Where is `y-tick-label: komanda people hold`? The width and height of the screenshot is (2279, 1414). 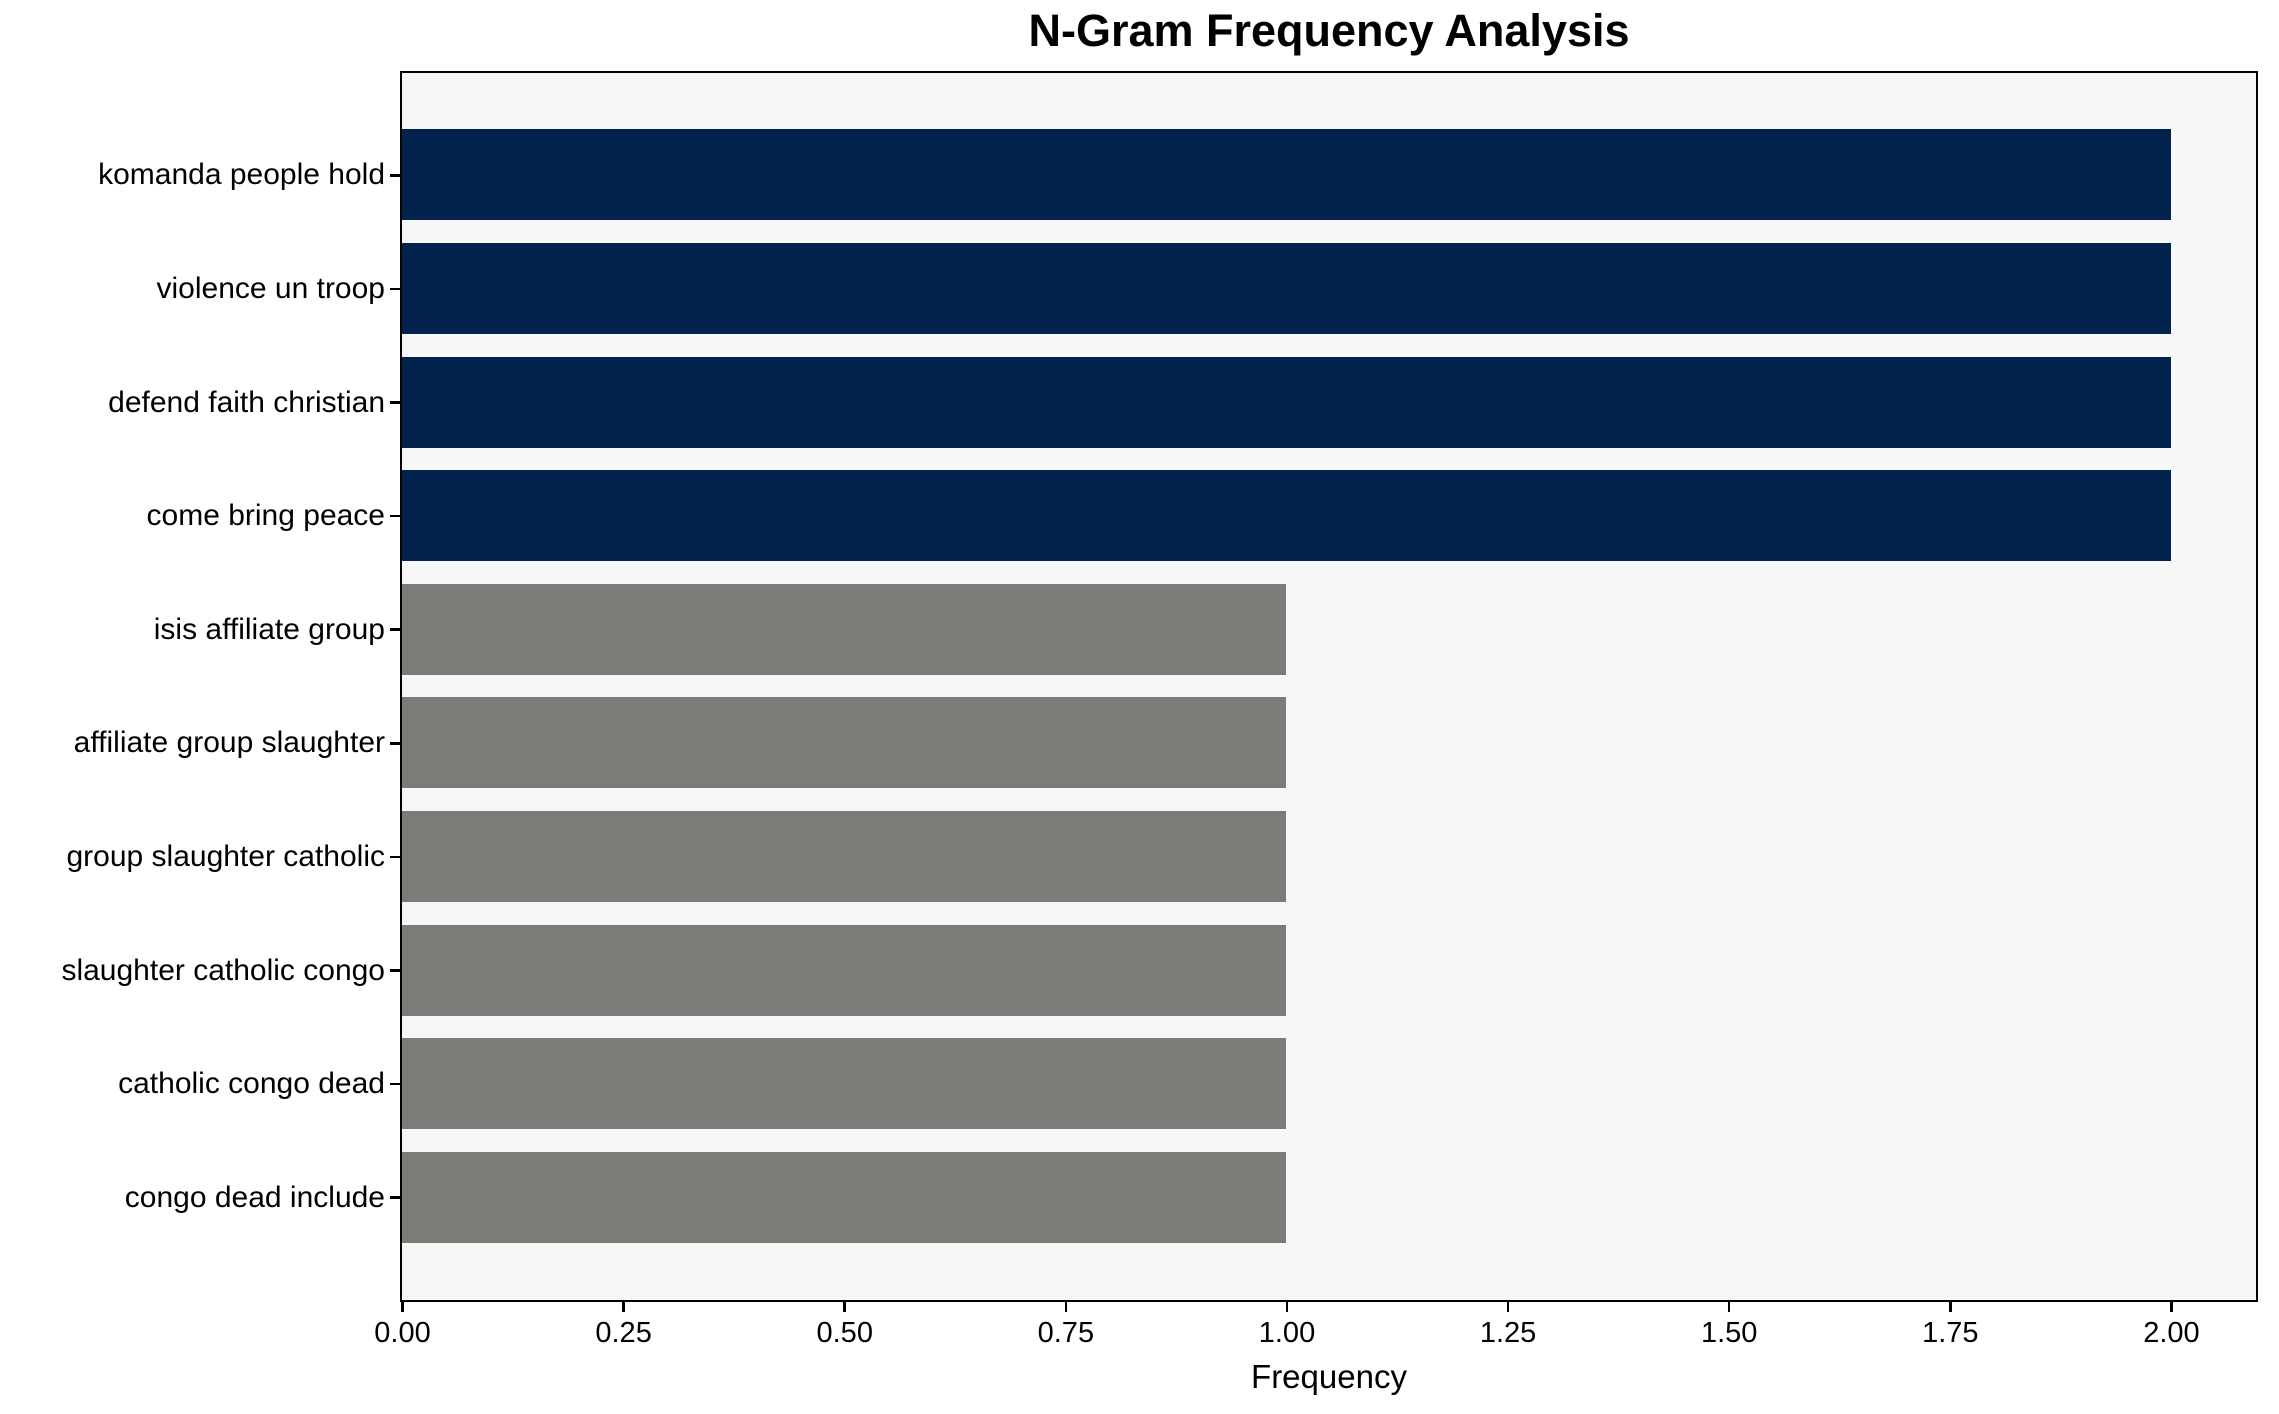 y-tick-label: komanda people hold is located at coordinates (241, 175).